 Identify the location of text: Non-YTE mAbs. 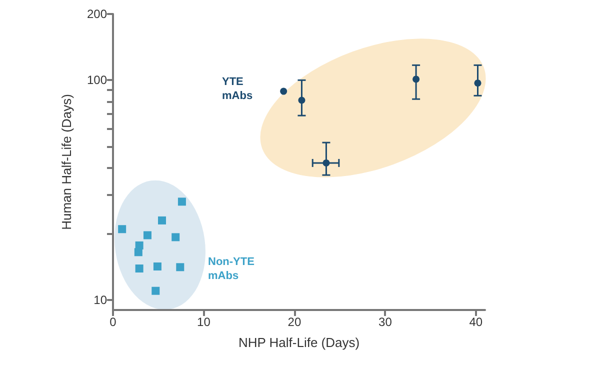
(231, 269).